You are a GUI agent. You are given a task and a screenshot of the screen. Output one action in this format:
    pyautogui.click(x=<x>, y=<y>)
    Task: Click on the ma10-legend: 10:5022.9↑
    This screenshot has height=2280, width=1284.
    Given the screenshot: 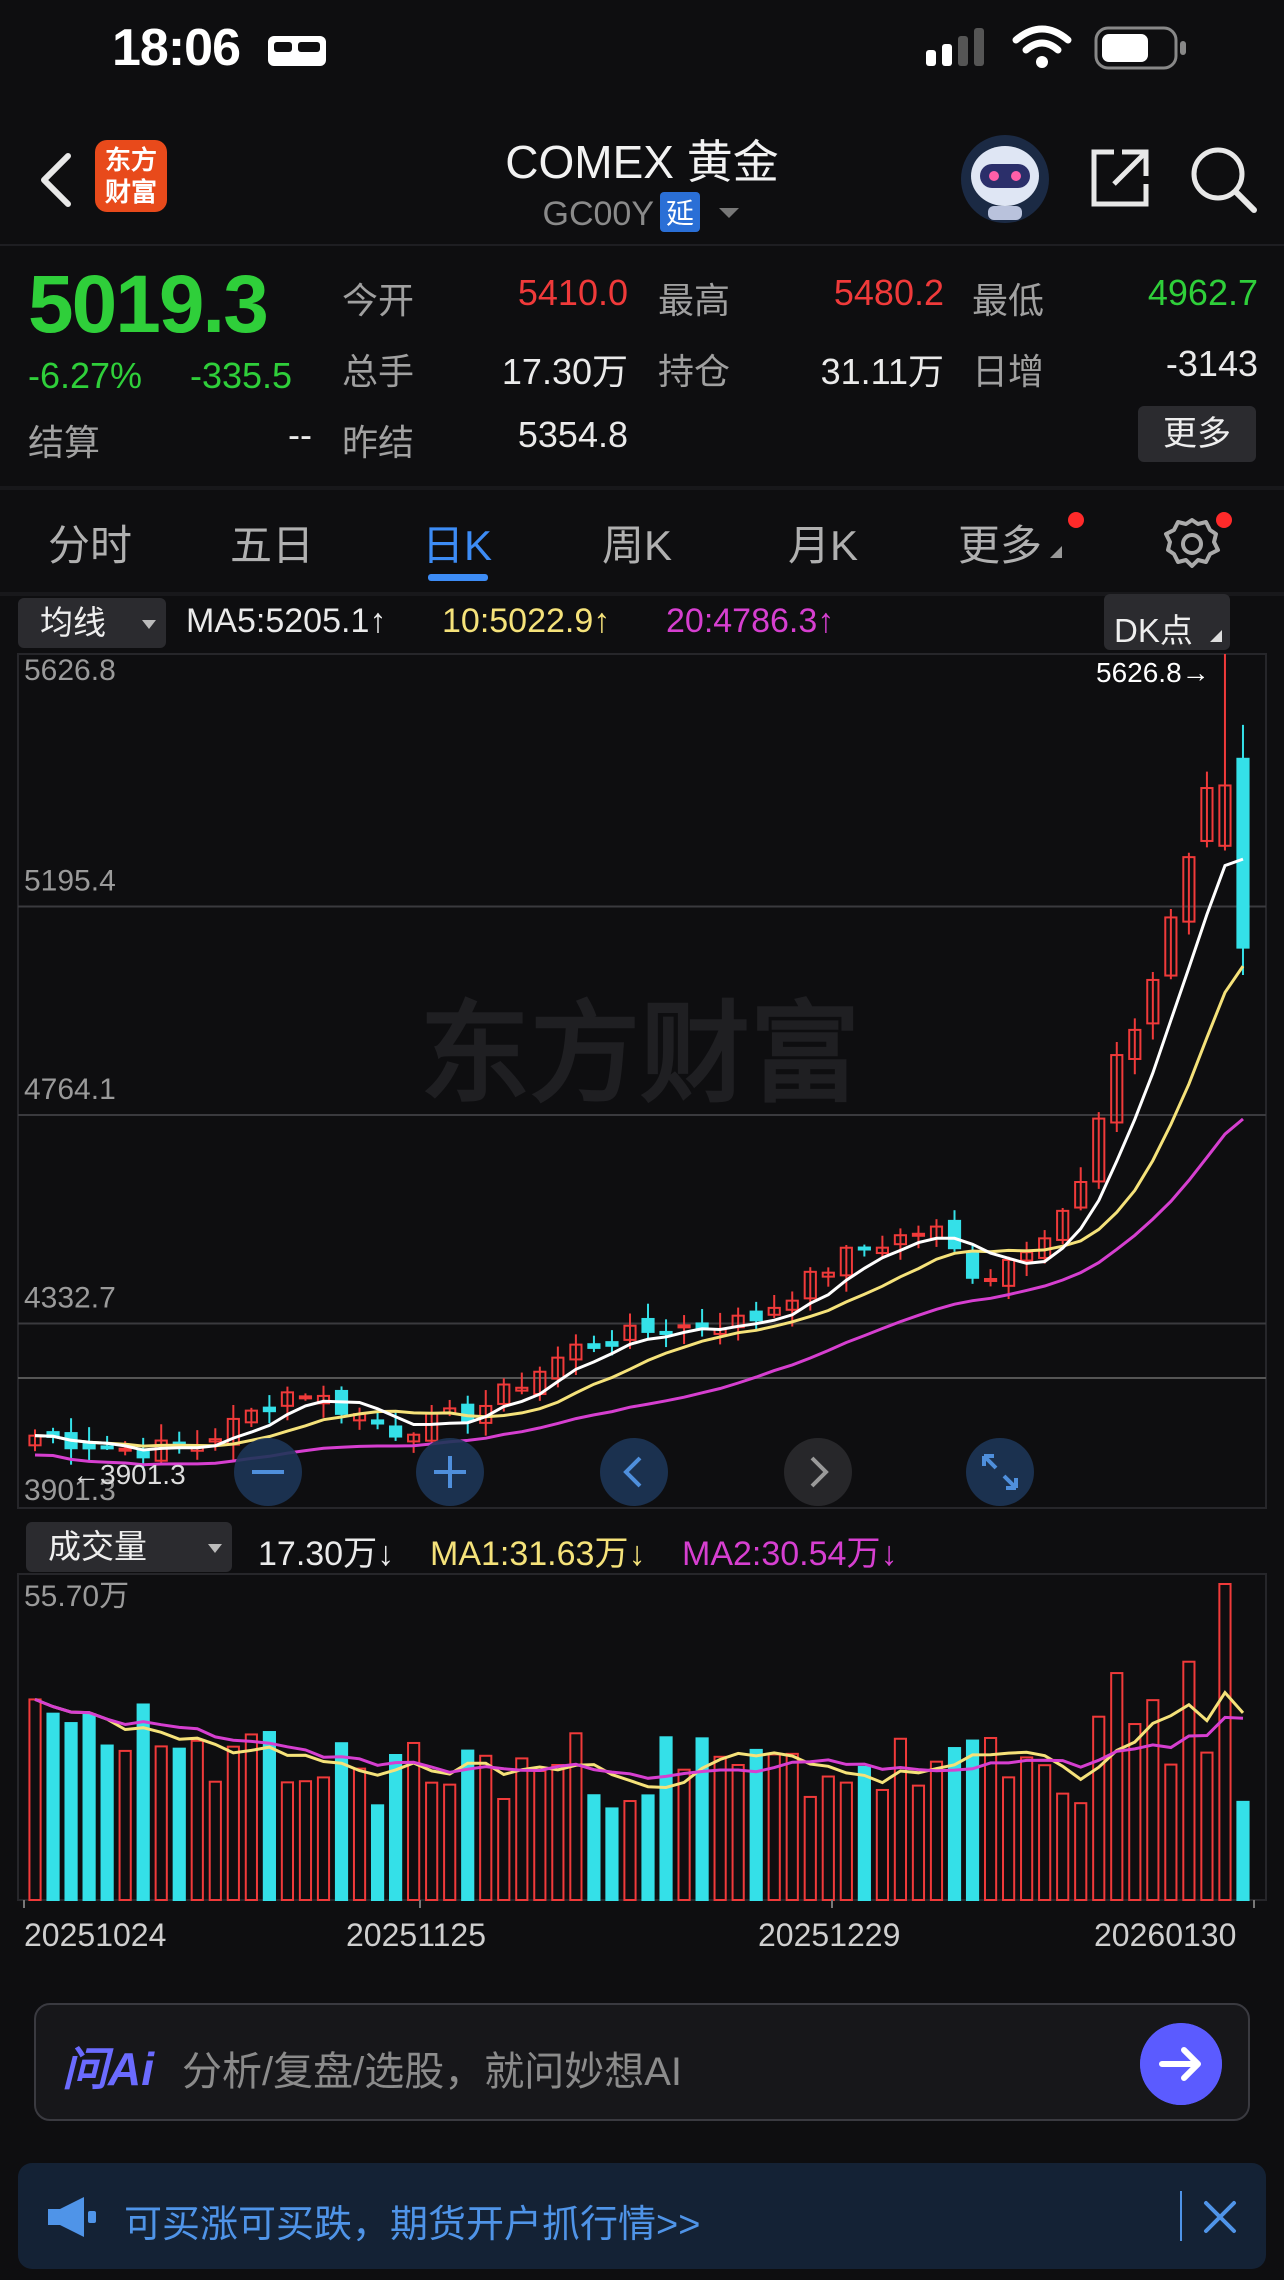 What is the action you would take?
    pyautogui.click(x=526, y=621)
    